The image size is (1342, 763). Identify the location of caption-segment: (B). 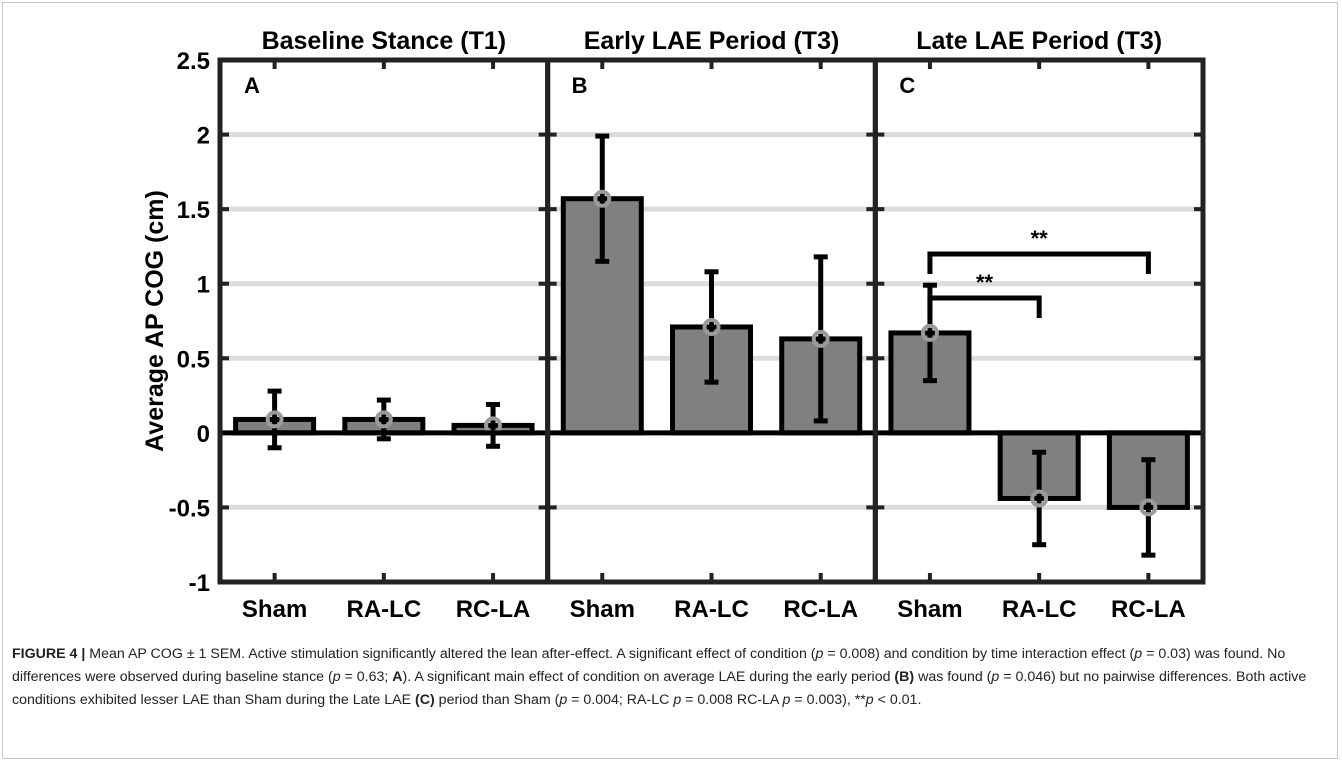
(904, 677).